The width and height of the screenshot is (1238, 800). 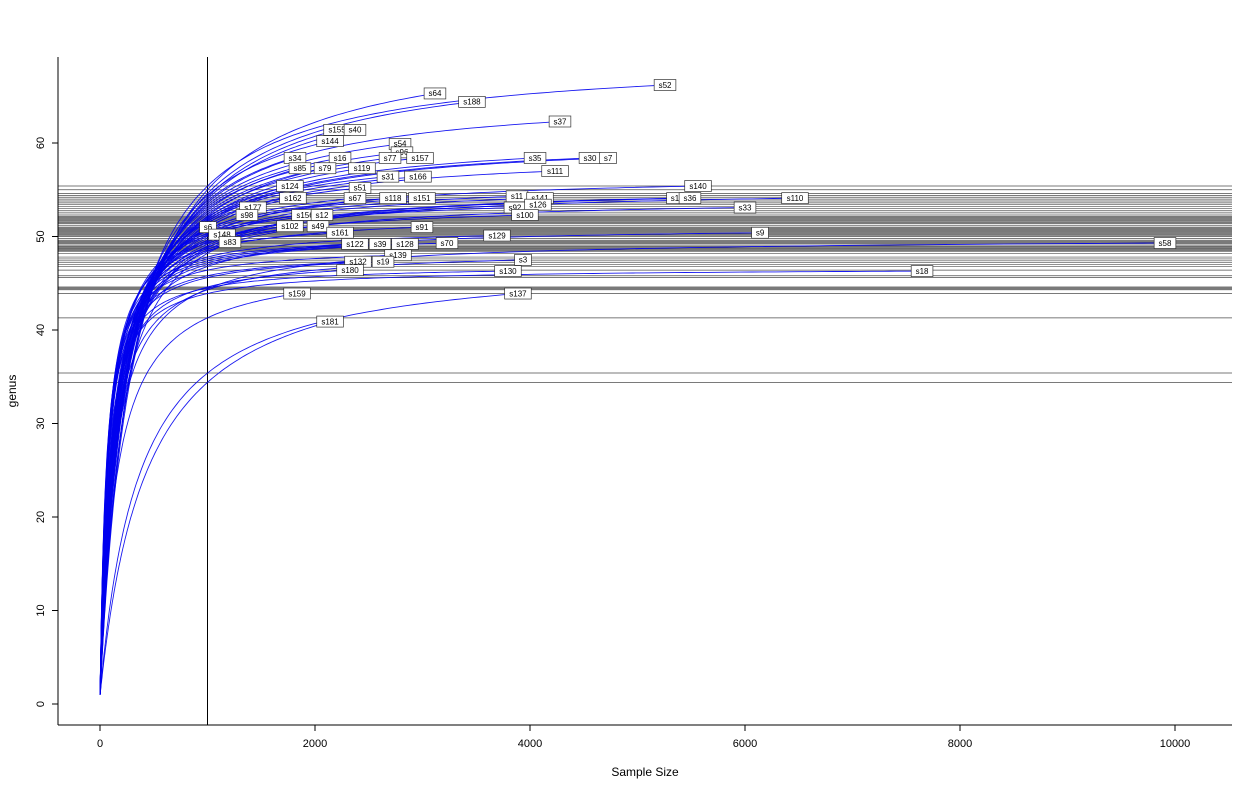 I want to click on curve-label-s161: s161, so click(x=340, y=232).